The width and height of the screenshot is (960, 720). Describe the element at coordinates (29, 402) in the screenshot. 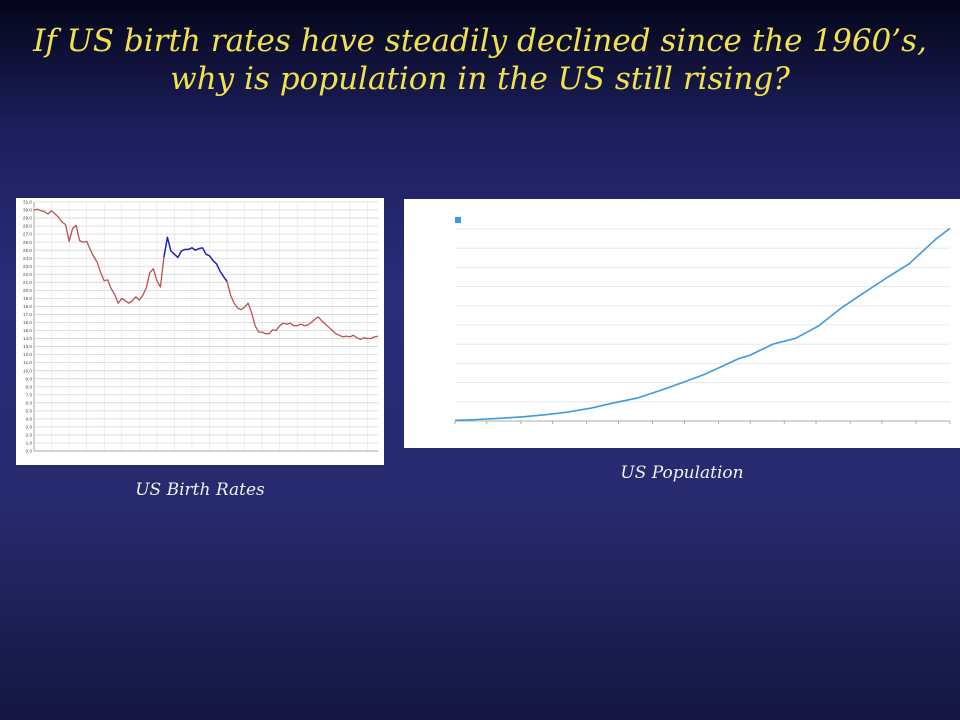

I see `birth-y-tick-label: 6.0` at that location.